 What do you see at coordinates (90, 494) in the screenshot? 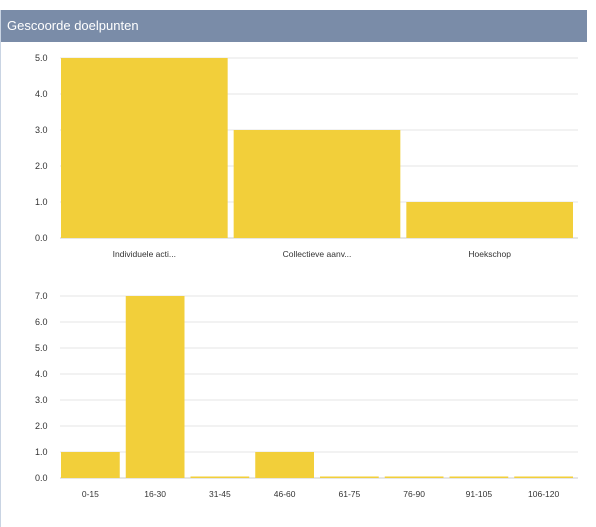
I see `category-label: 0-15` at bounding box center [90, 494].